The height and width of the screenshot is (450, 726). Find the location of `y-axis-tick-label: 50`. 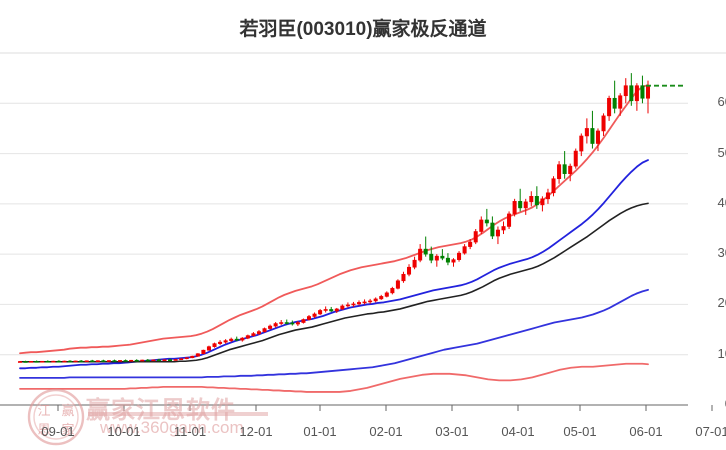

y-axis-tick-label: 50 is located at coordinates (721, 152).